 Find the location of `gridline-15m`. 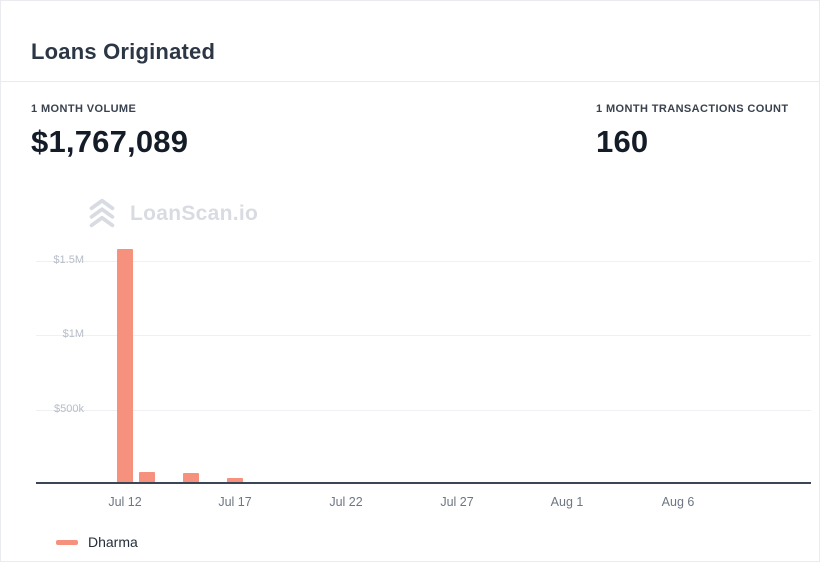

gridline-15m is located at coordinates (423, 261).